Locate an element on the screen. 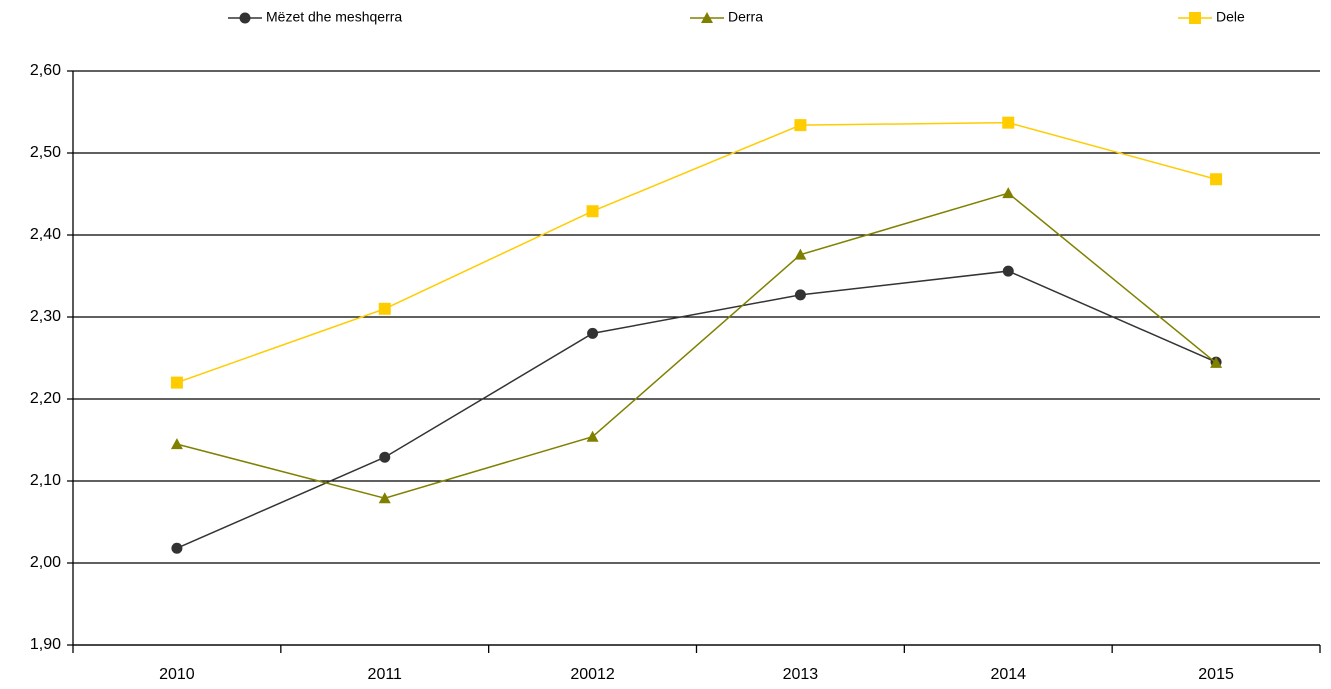 The height and width of the screenshot is (689, 1331). y-tick-label: 2,50 is located at coordinates (45, 152).